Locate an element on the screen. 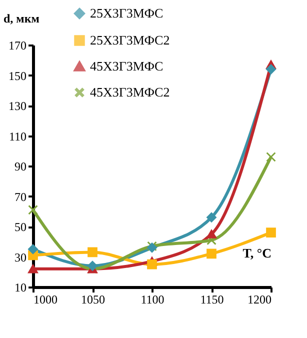  x-tick-label: 1100 is located at coordinates (152, 299).